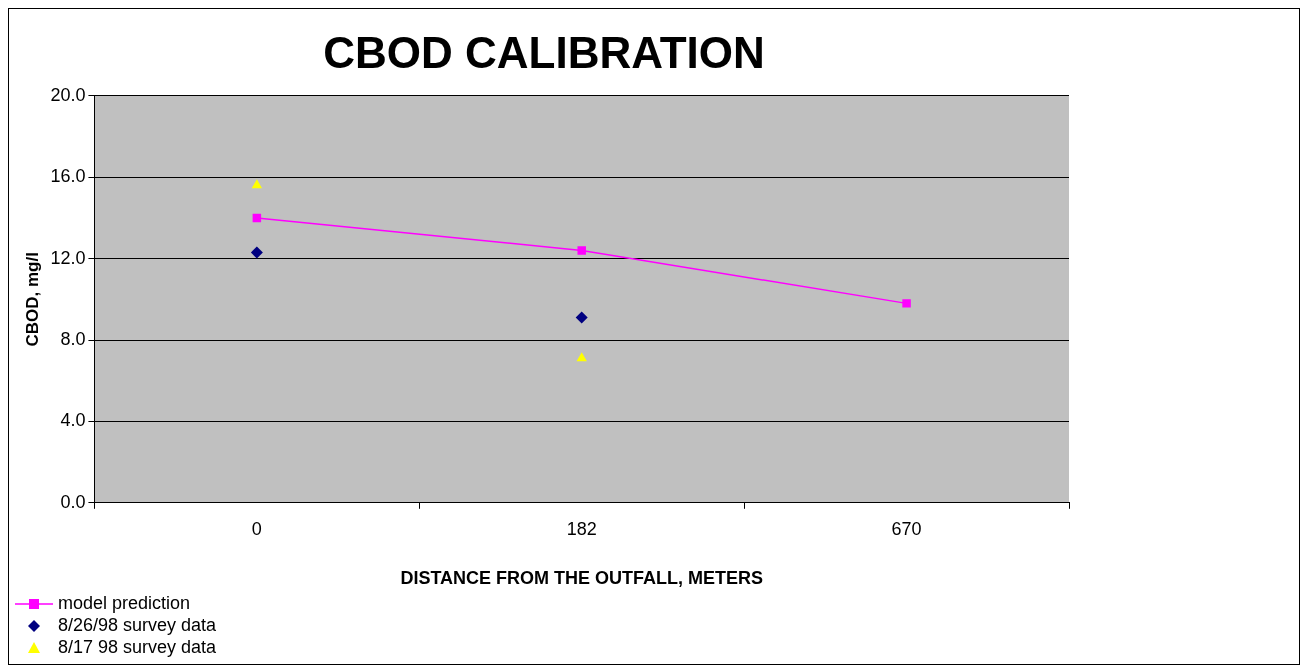  Describe the element at coordinates (73, 338) in the screenshot. I see `y-tick-label: 8.0` at that location.